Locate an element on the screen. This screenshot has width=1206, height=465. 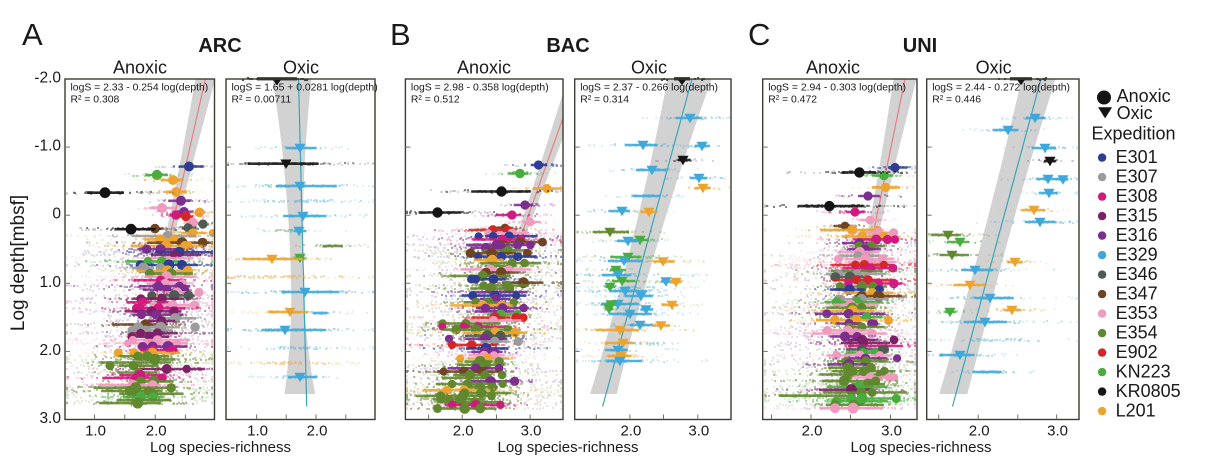
svg-text: Expedition is located at coordinates (1134, 134).